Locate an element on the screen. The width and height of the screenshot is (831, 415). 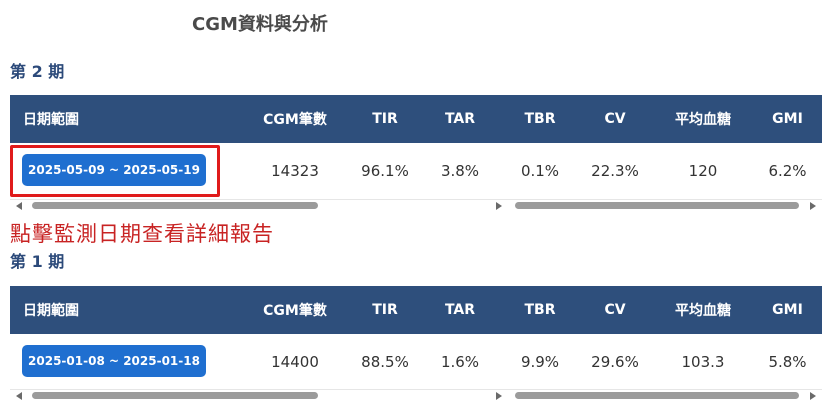
tbr-cell: 0.1% is located at coordinates (540, 170).